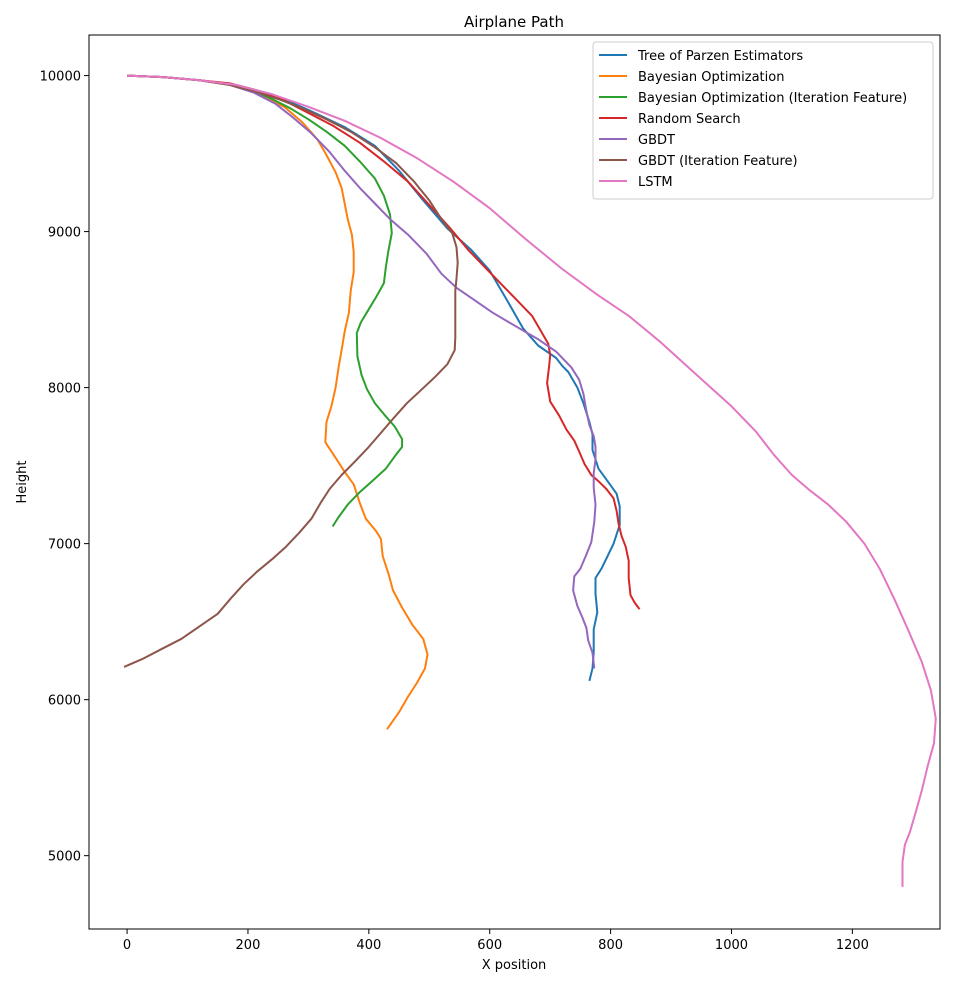 Image resolution: width=958 pixels, height=986 pixels. What do you see at coordinates (64, 233) in the screenshot?
I see `y-tick-label: 9000` at bounding box center [64, 233].